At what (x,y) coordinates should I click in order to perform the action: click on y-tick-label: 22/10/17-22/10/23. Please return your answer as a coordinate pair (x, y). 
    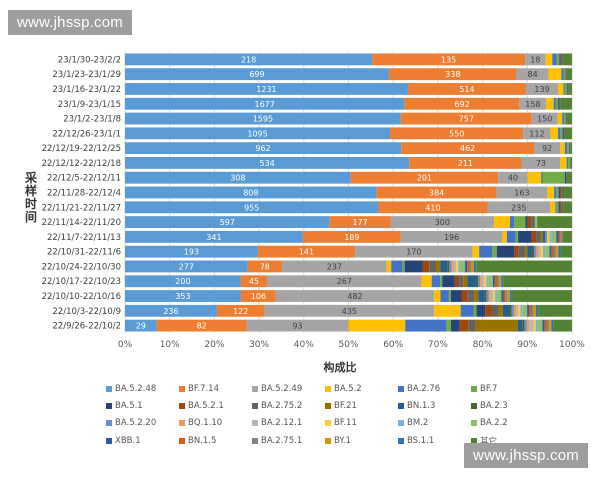
    Looking at the image, I should click on (81, 282).